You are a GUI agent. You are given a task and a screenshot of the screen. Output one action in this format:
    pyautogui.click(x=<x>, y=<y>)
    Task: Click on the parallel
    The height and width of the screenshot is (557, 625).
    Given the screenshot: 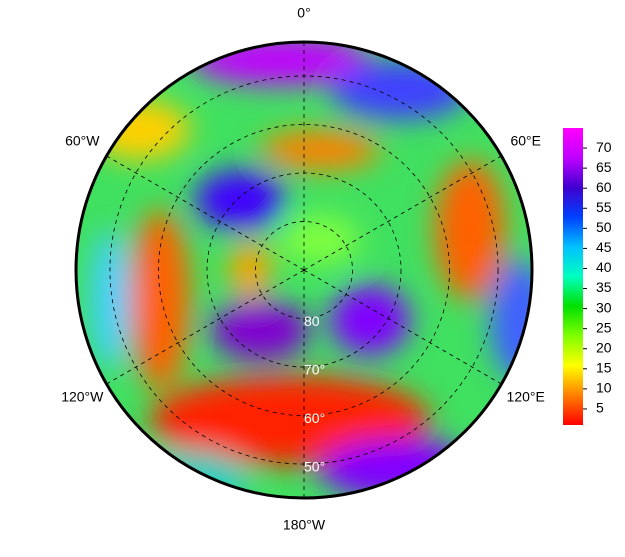 What is the action you would take?
    pyautogui.click(x=304, y=270)
    